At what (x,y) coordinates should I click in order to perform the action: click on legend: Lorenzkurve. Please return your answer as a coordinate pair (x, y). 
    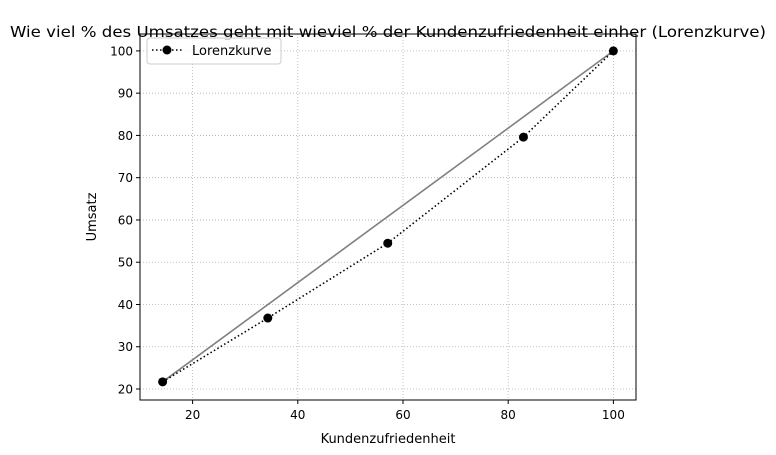
    Looking at the image, I should click on (214, 51).